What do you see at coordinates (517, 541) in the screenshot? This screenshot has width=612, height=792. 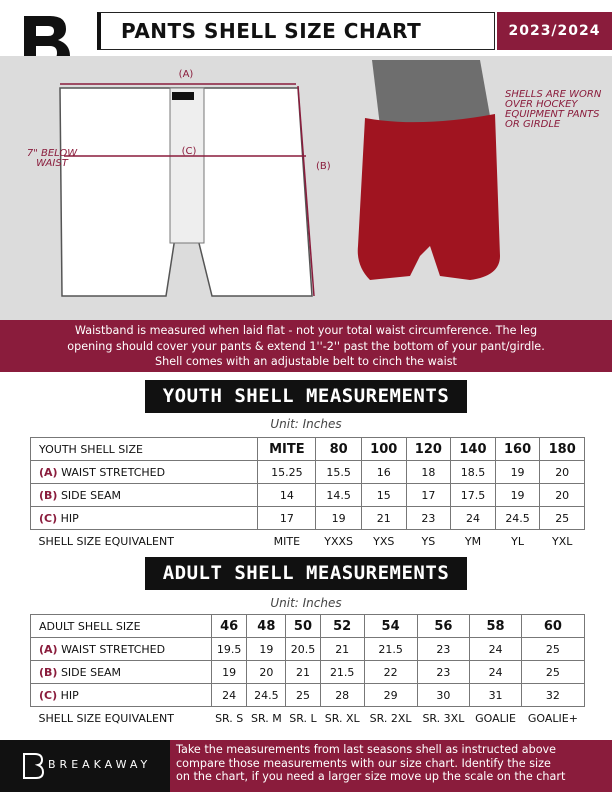 I see `equivalent: YL` at bounding box center [517, 541].